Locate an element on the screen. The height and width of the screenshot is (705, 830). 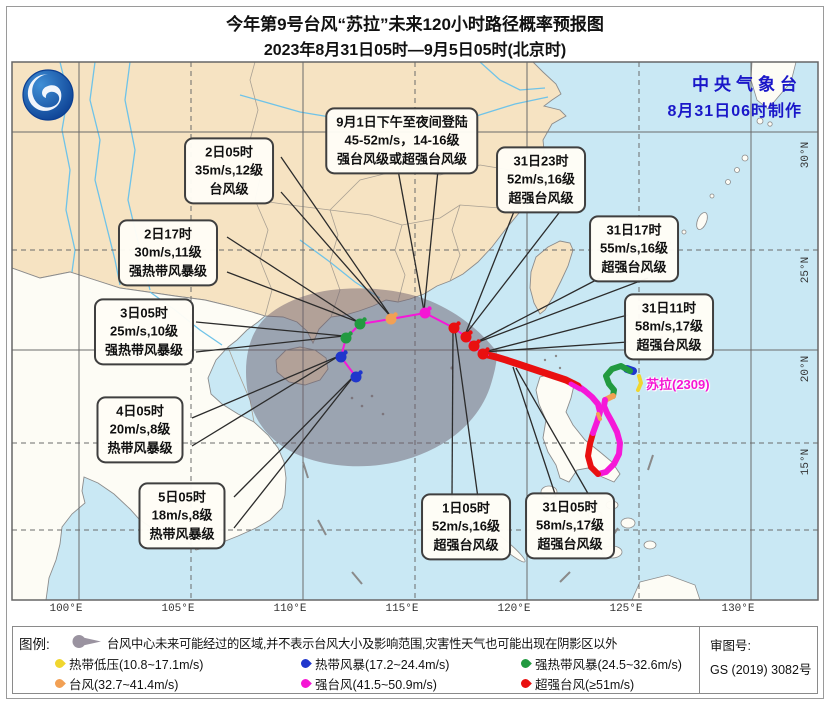
taiwan-island is located at coordinates (551, 277).